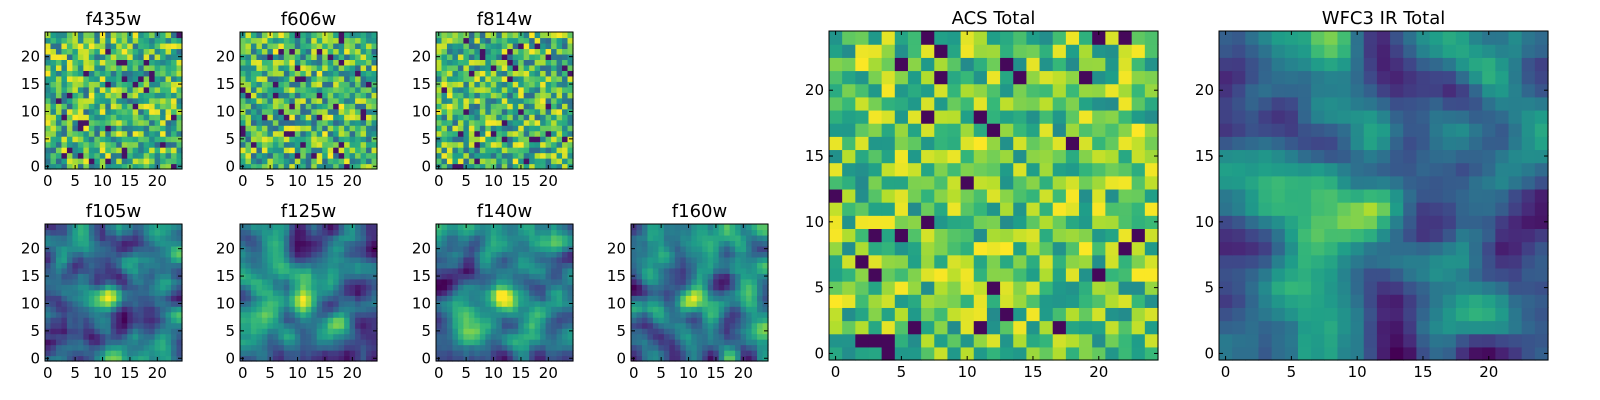 The image size is (1600, 400). I want to click on axes-frame, so click(308, 100).